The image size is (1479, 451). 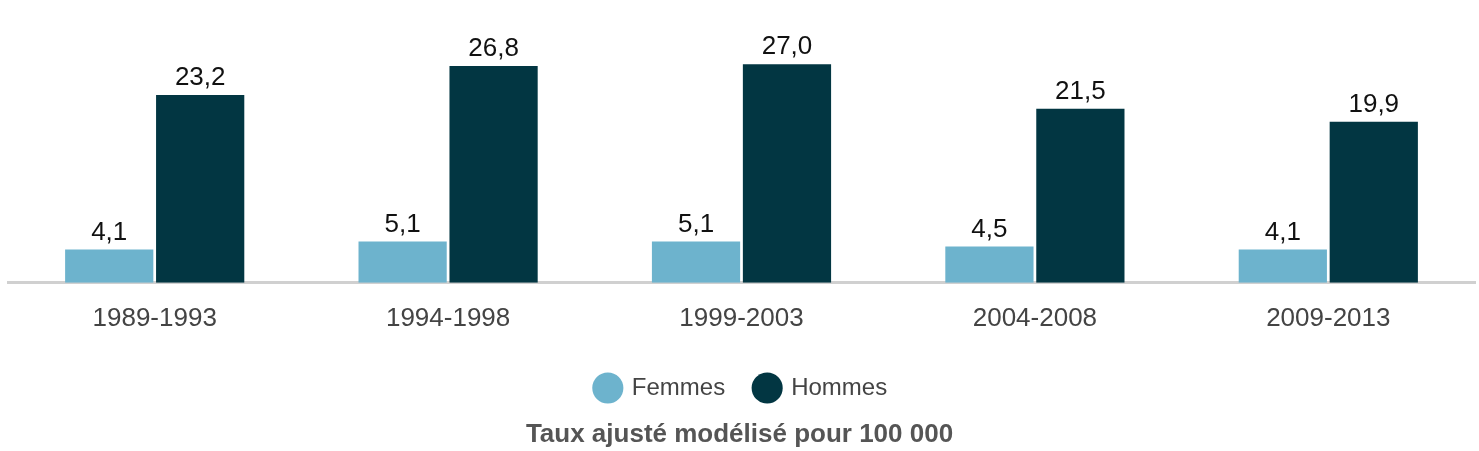 What do you see at coordinates (839, 386) in the screenshot?
I see `legend-label: Hommes` at bounding box center [839, 386].